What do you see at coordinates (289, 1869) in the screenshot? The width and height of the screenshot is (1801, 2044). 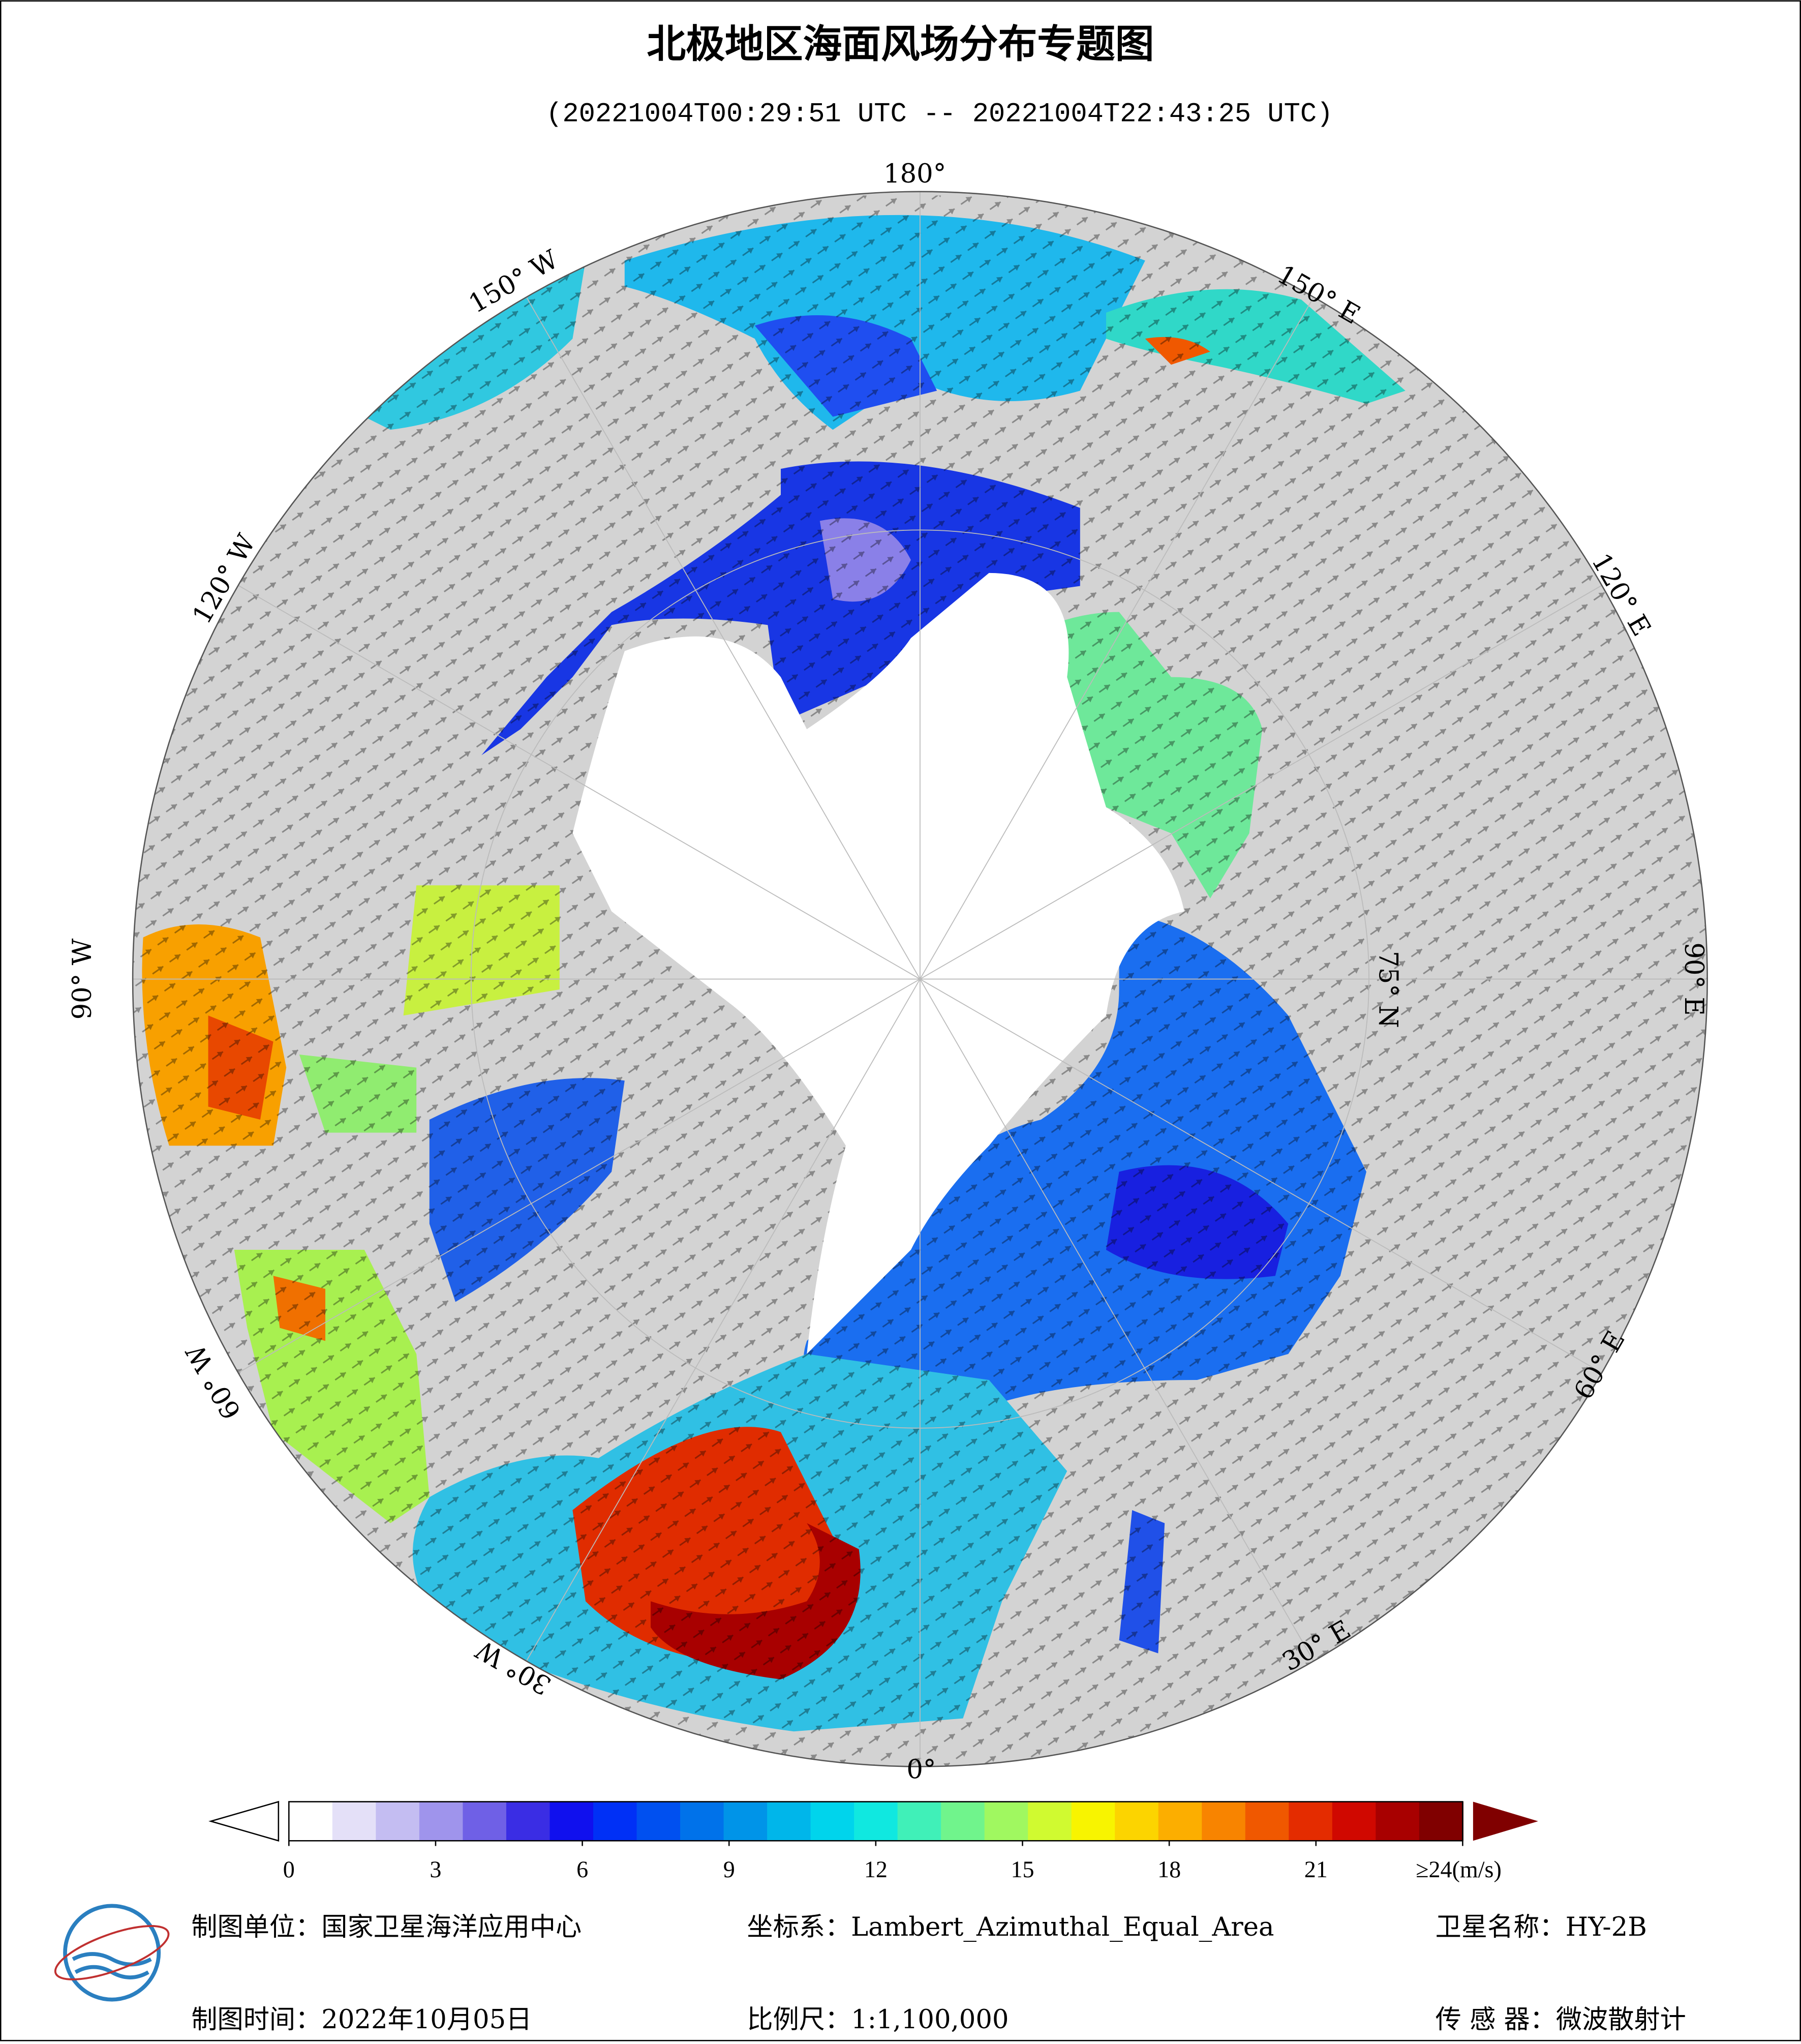 I see `colorbar-tick-label: 0` at bounding box center [289, 1869].